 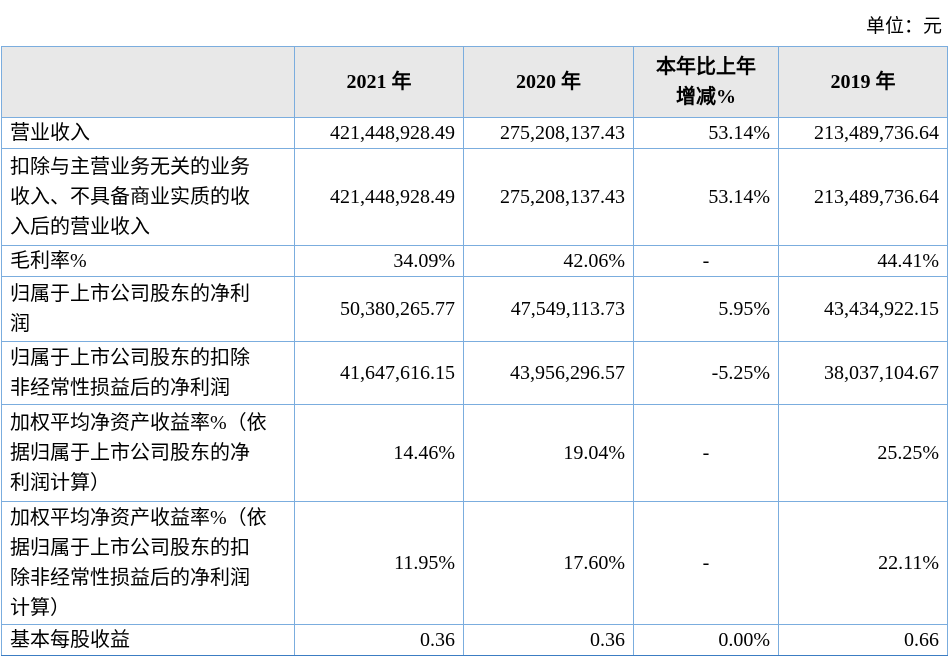 What do you see at coordinates (706, 309) in the screenshot?
I see `value-change: 5.95%` at bounding box center [706, 309].